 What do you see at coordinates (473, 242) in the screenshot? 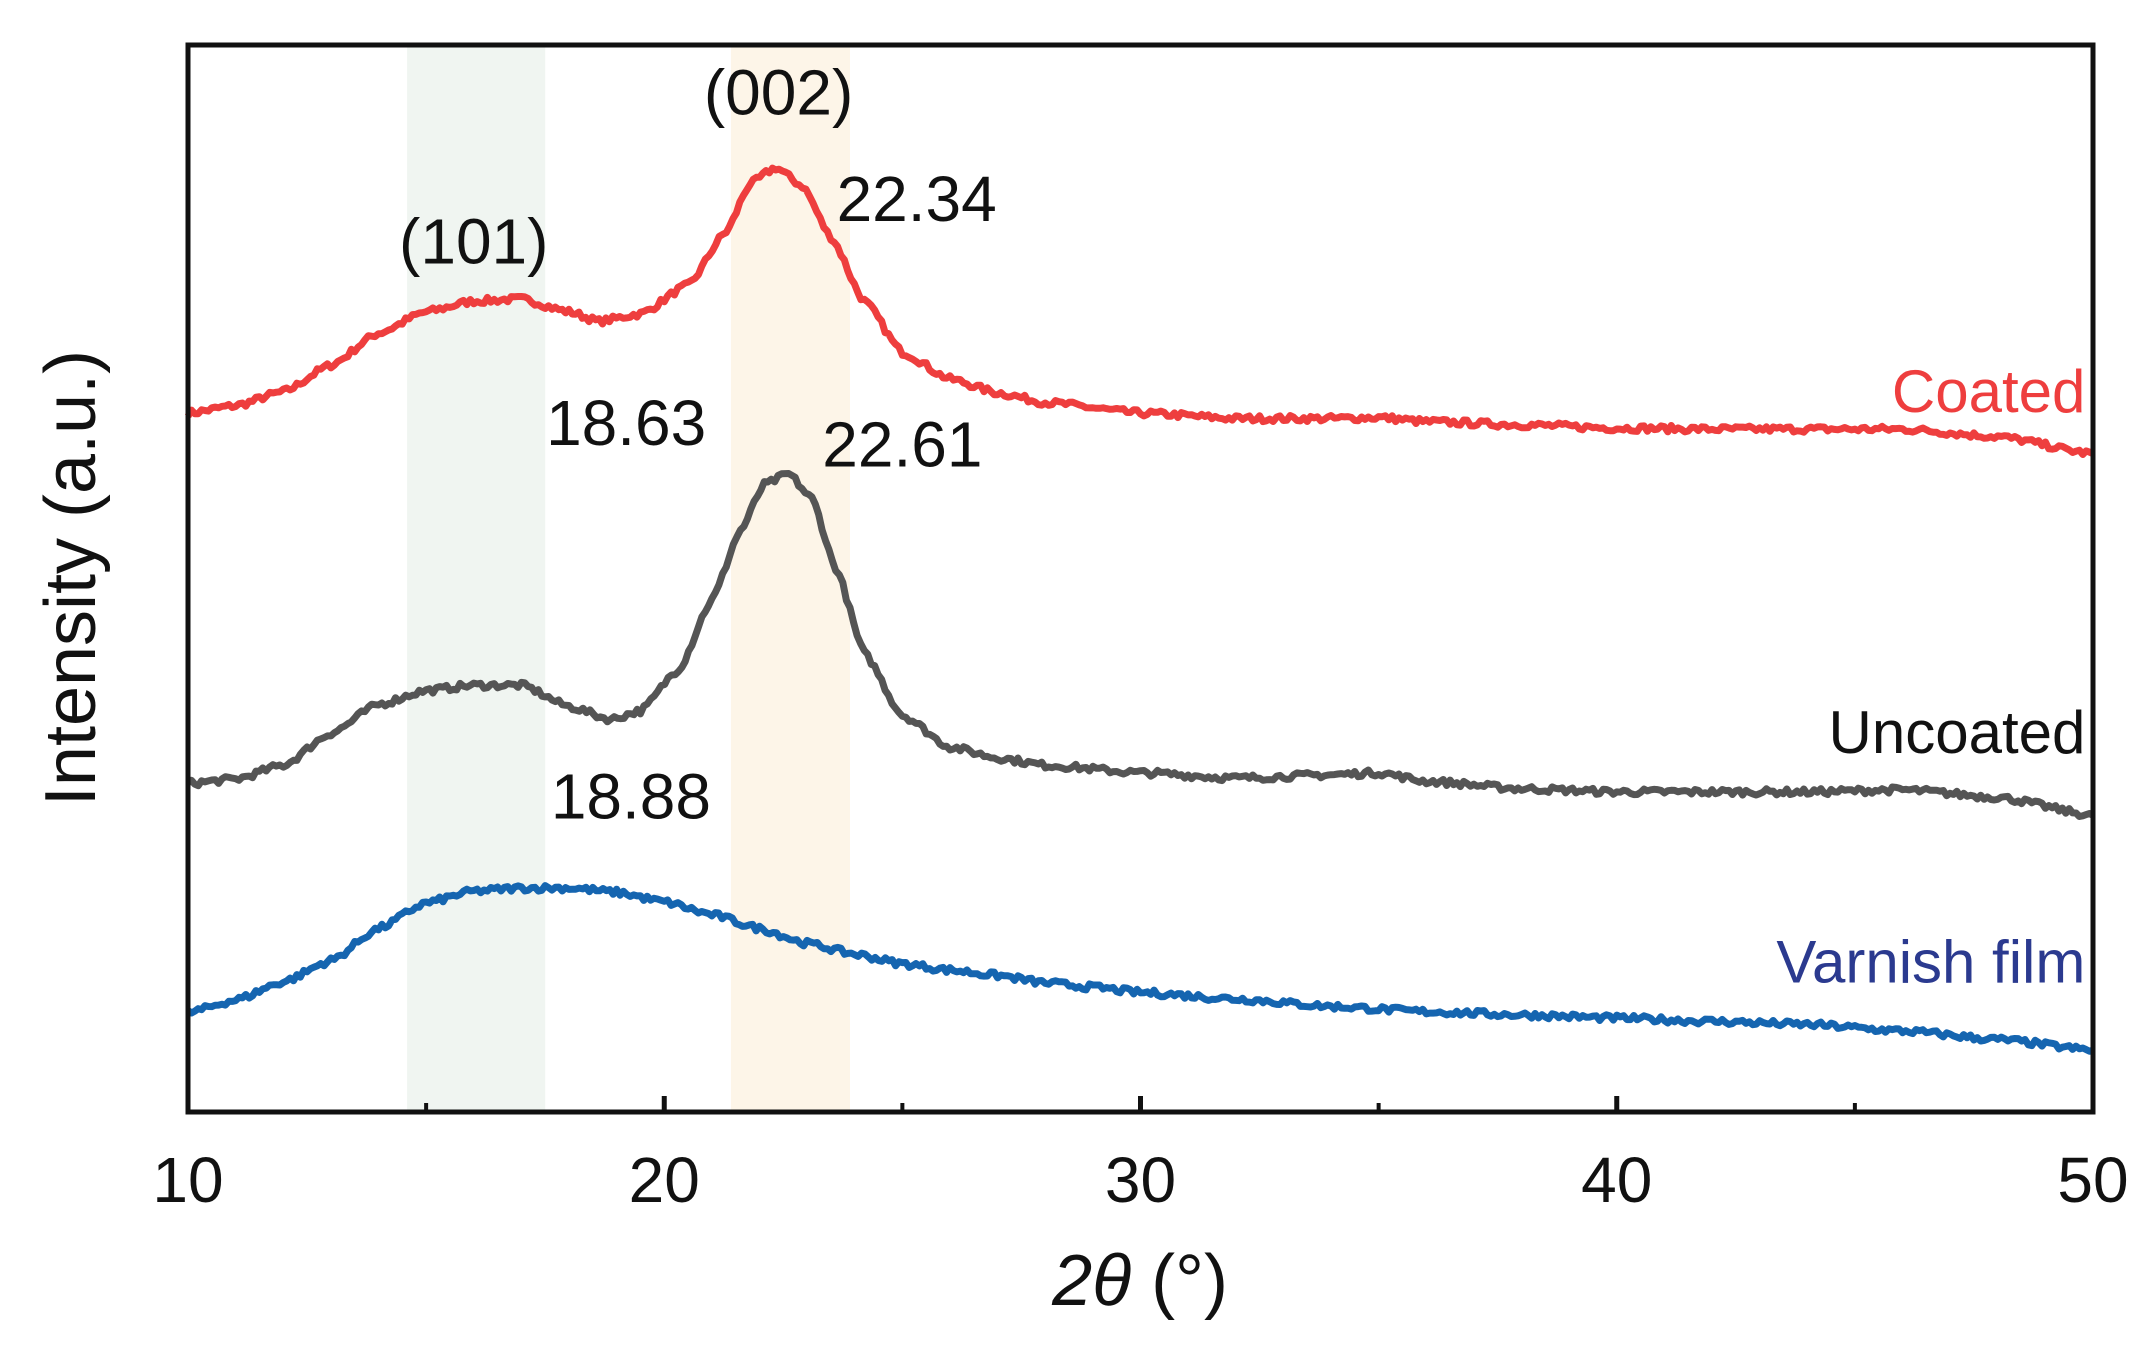
I see `label-101: (101)` at bounding box center [473, 242].